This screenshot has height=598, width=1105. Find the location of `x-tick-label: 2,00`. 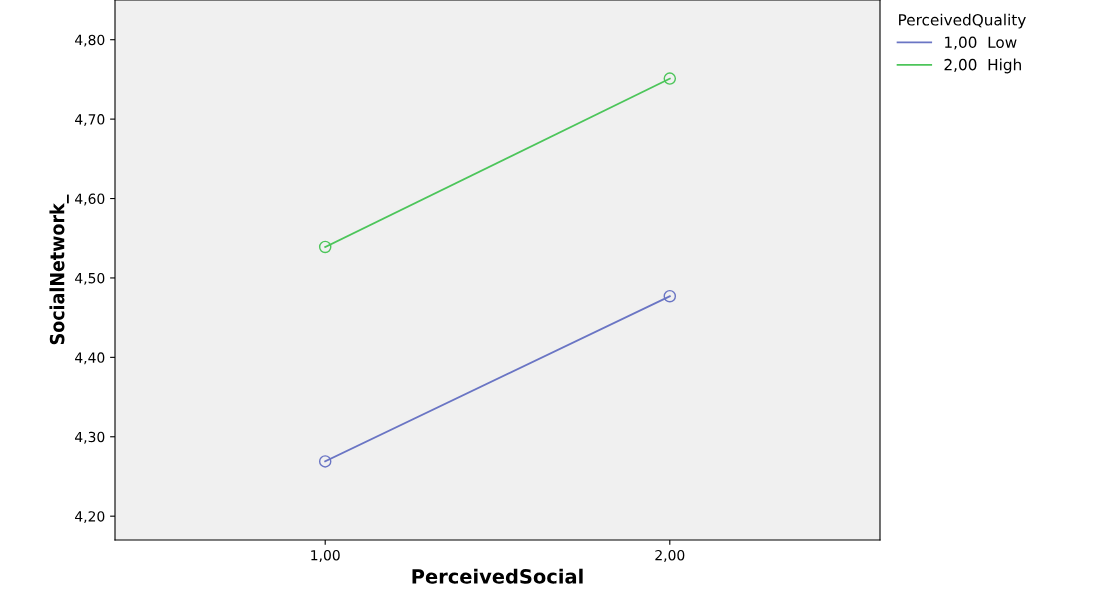

x-tick-label: 2,00 is located at coordinates (670, 555).